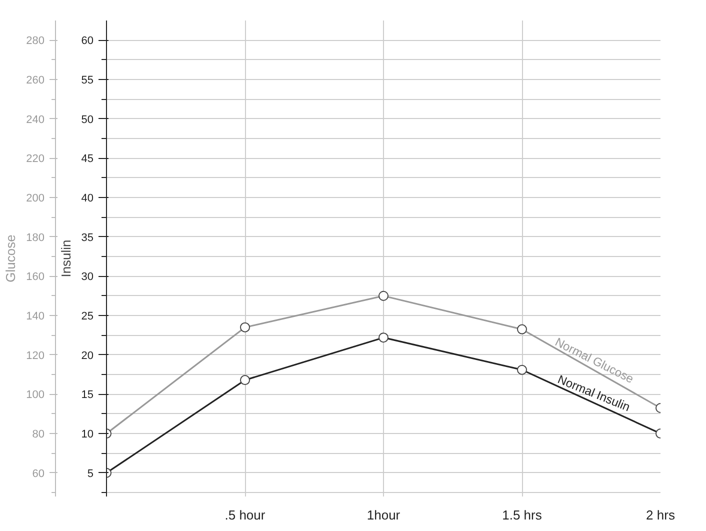  I want to click on y2-tick-label: 30, so click(87, 277).